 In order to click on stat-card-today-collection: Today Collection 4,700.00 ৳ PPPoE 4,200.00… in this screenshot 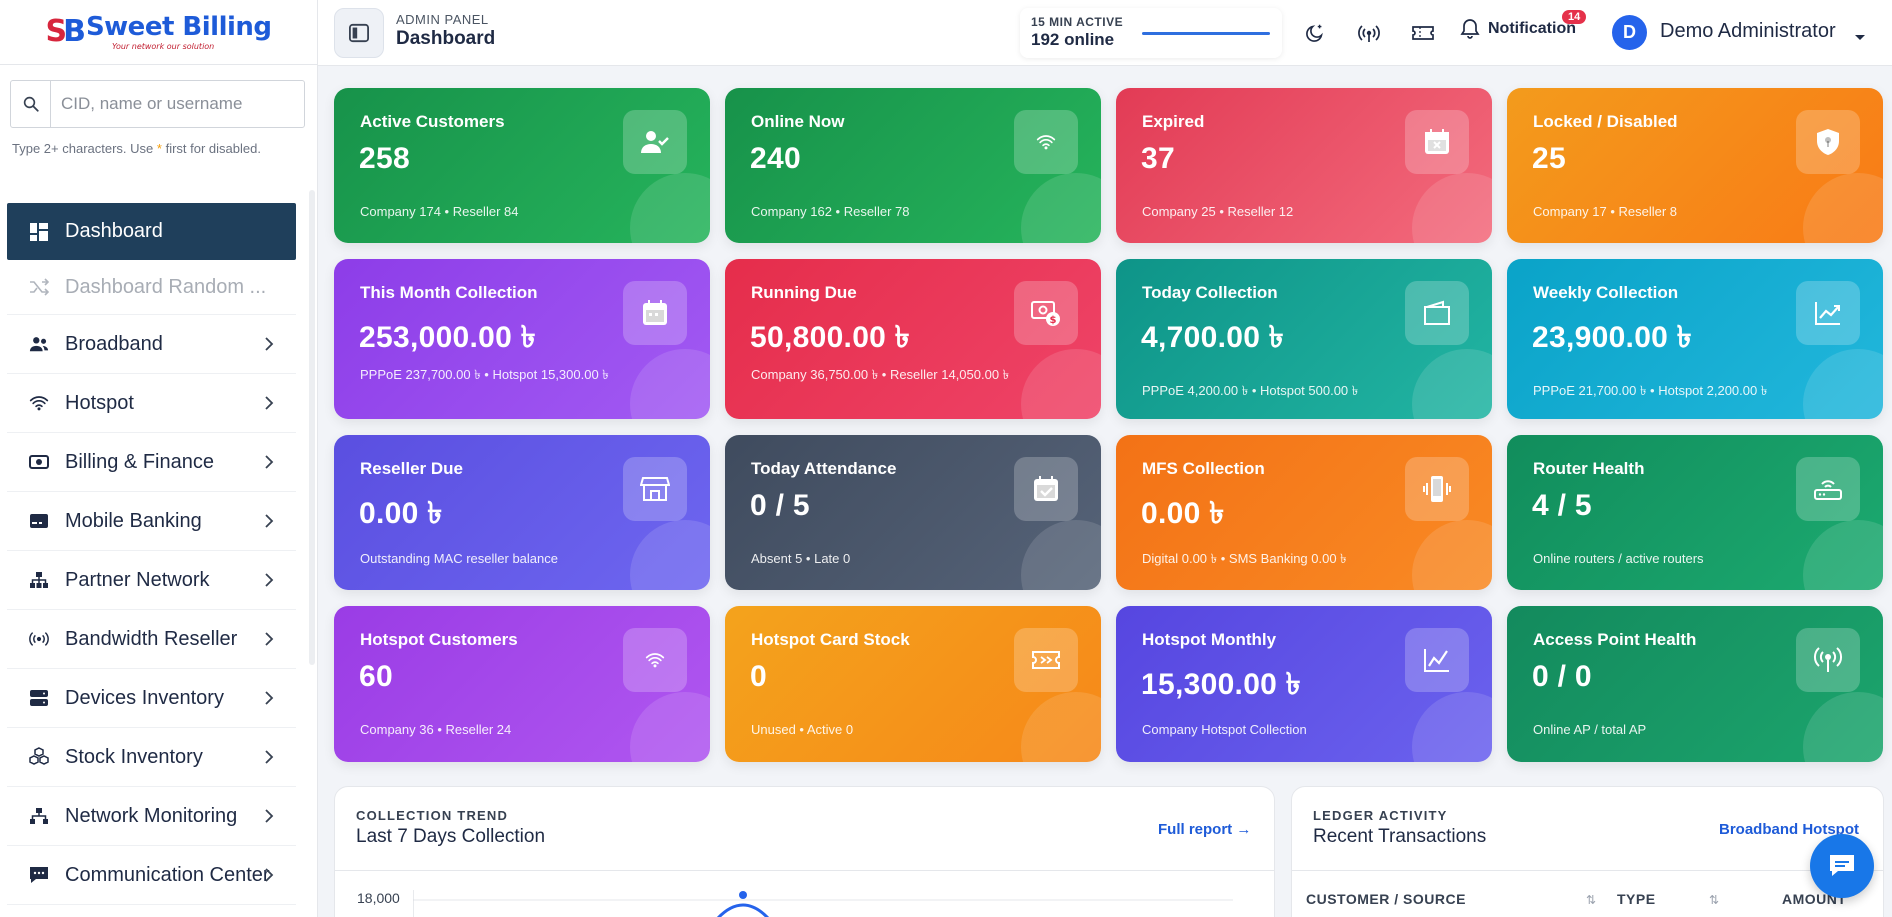, I will do `click(1304, 339)`.